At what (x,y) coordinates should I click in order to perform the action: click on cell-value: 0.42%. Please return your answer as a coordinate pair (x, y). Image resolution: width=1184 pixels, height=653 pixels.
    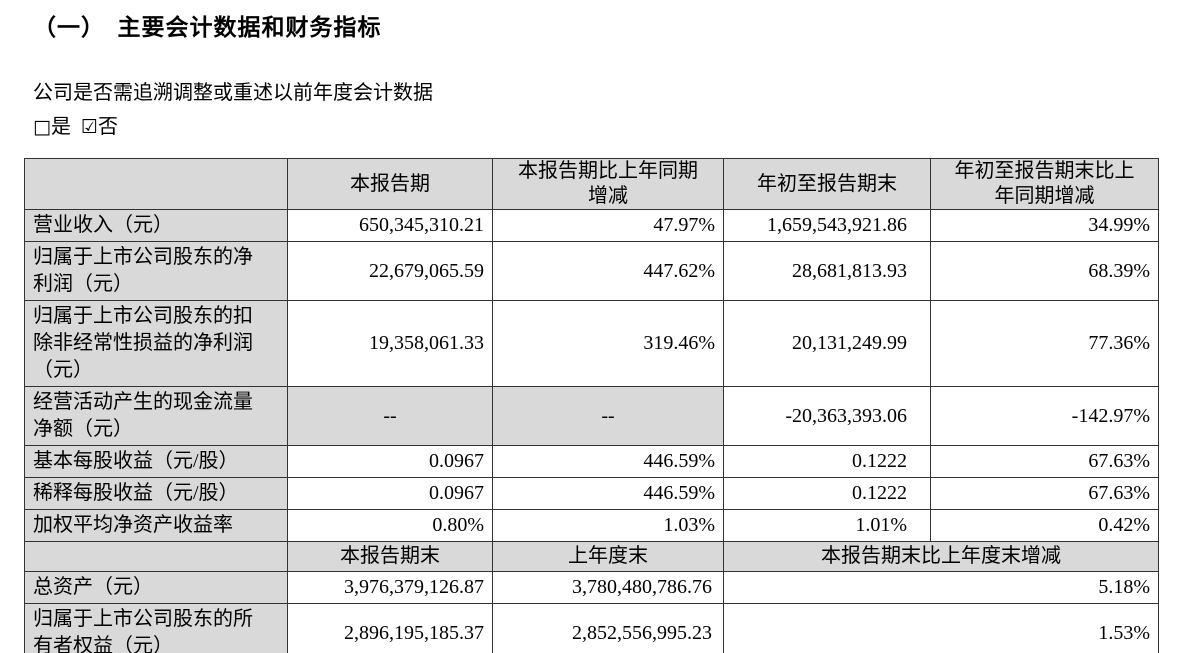
    Looking at the image, I should click on (1044, 525).